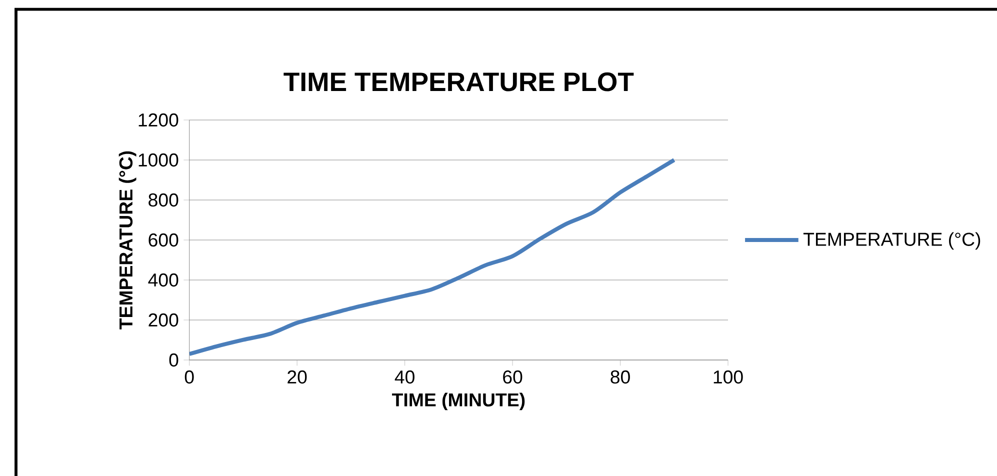 The image size is (997, 476). What do you see at coordinates (297, 377) in the screenshot?
I see `x-tick-label: 20` at bounding box center [297, 377].